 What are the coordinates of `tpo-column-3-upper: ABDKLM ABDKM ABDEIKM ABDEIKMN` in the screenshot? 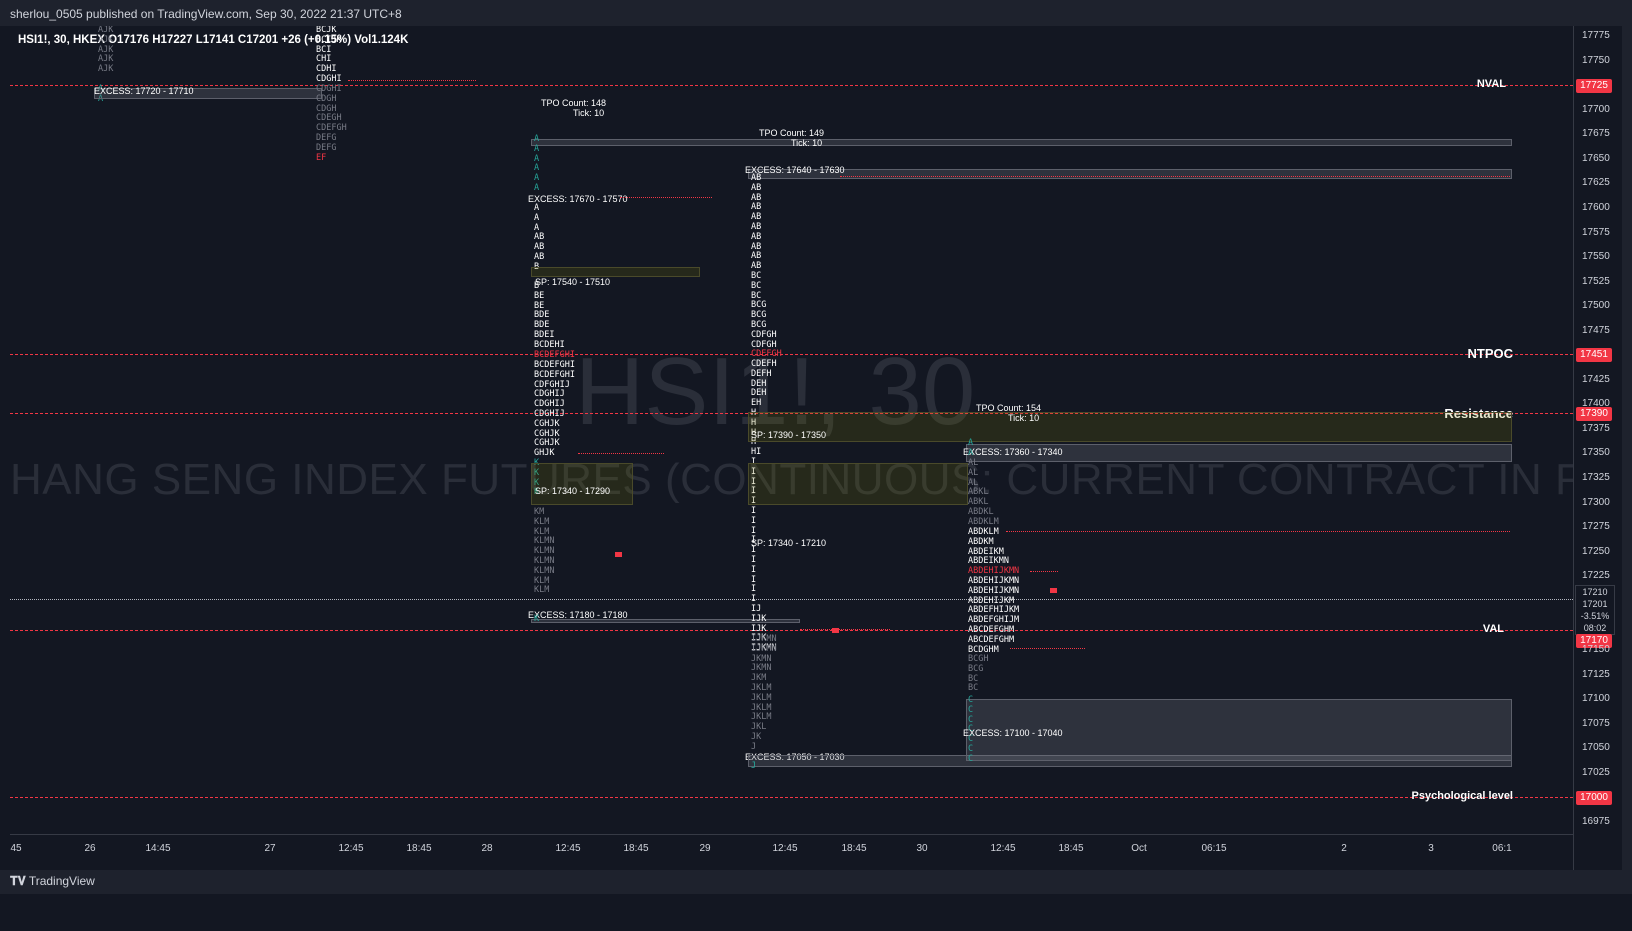 It's located at (988, 547).